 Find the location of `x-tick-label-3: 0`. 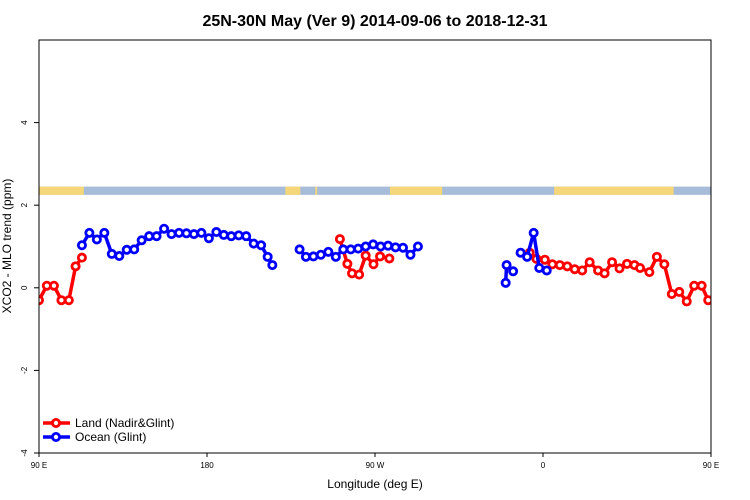

x-tick-label-3: 0 is located at coordinates (543, 465).